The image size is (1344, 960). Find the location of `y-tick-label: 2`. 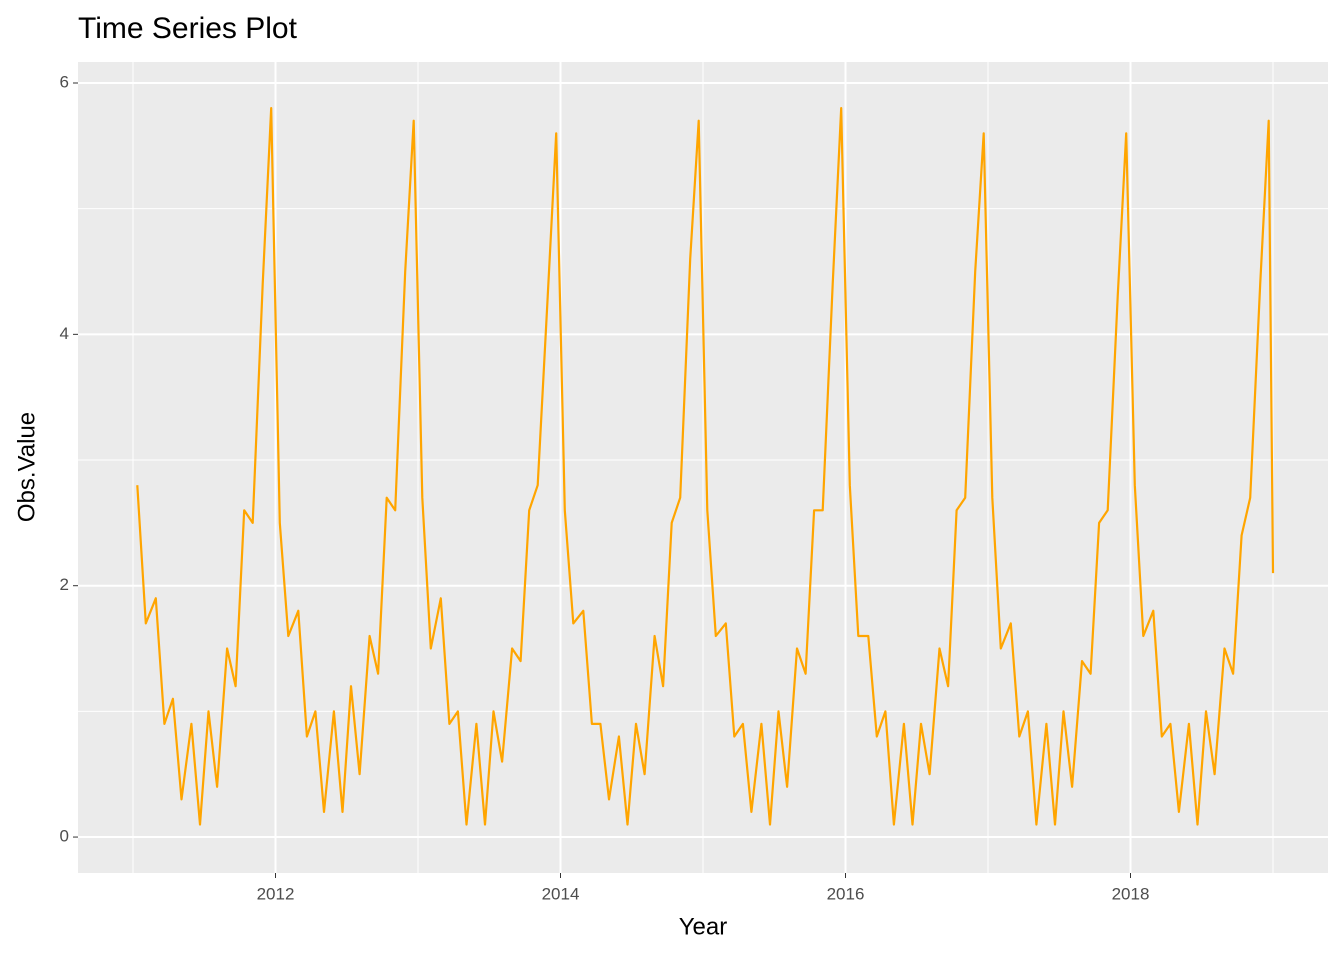

y-tick-label: 2 is located at coordinates (64, 584).